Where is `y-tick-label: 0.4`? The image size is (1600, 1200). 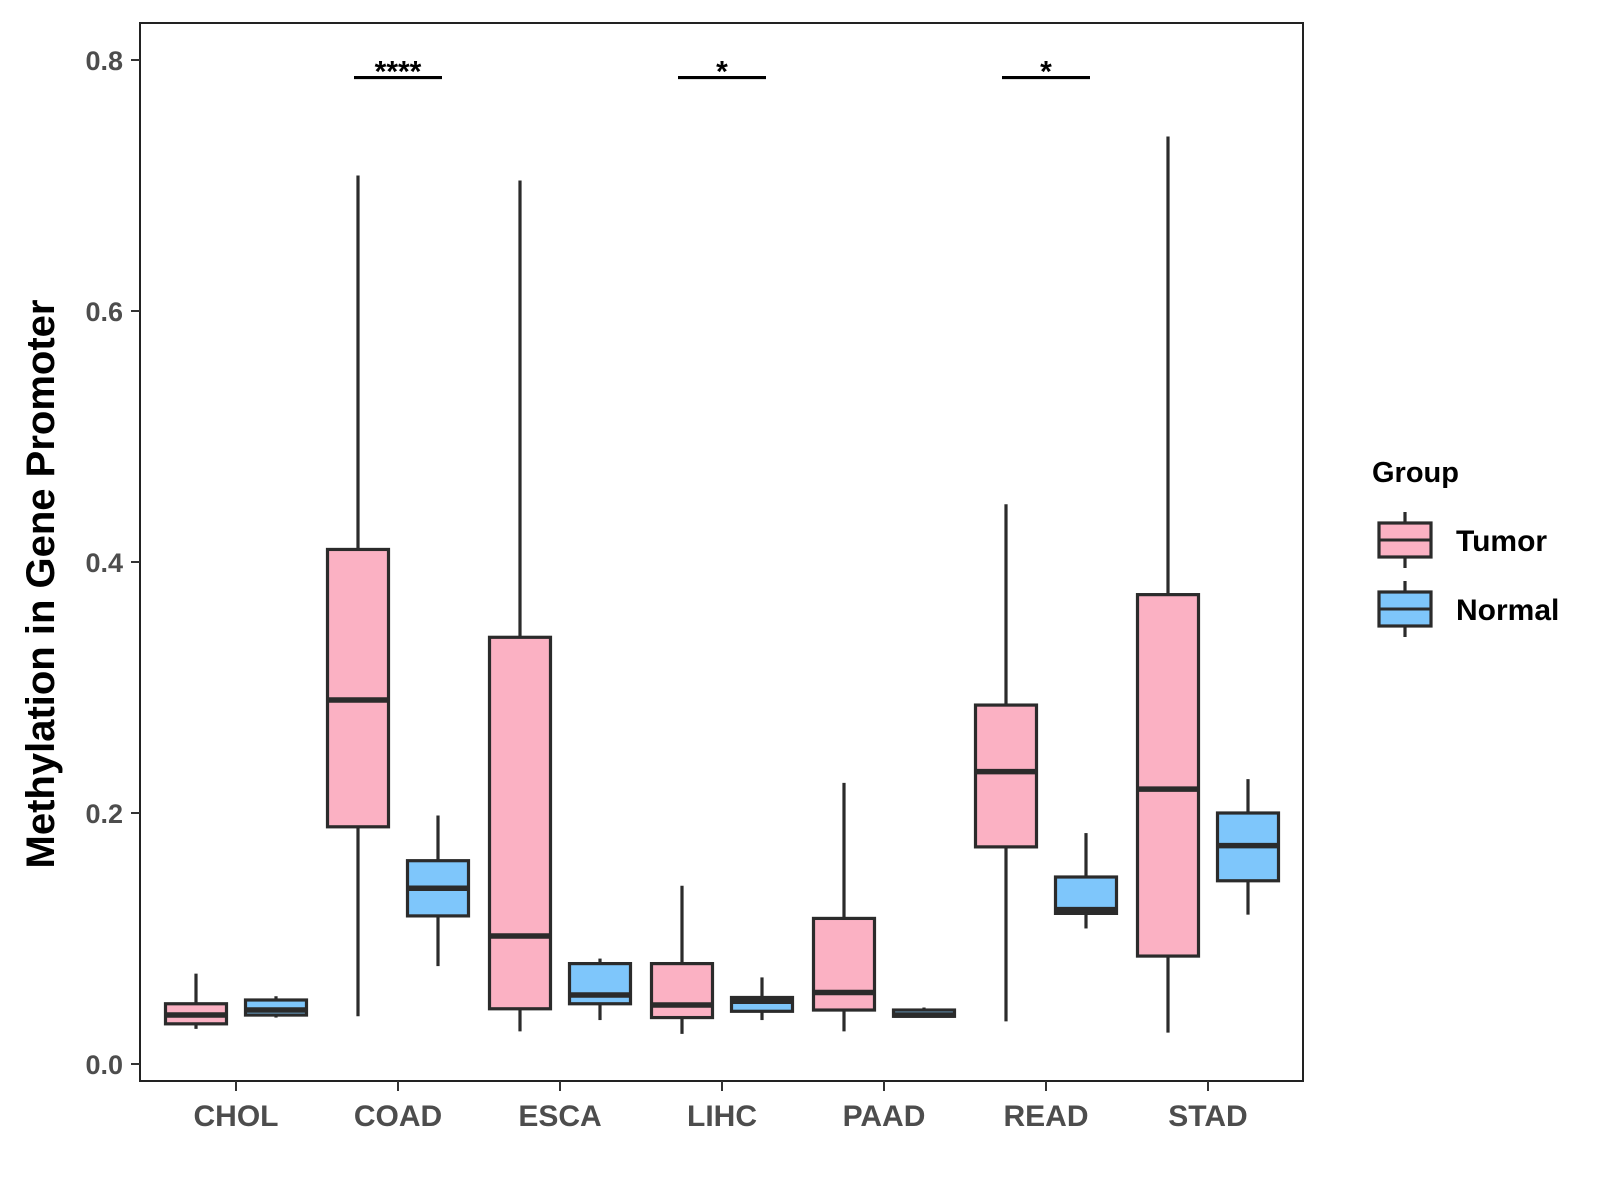
y-tick-label: 0.4 is located at coordinates (104, 563).